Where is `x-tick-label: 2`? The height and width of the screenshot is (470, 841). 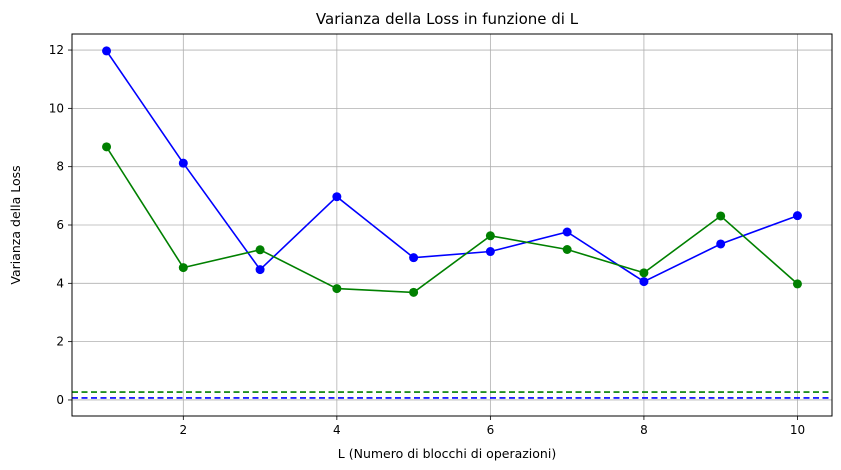
x-tick-label: 2 is located at coordinates (183, 430).